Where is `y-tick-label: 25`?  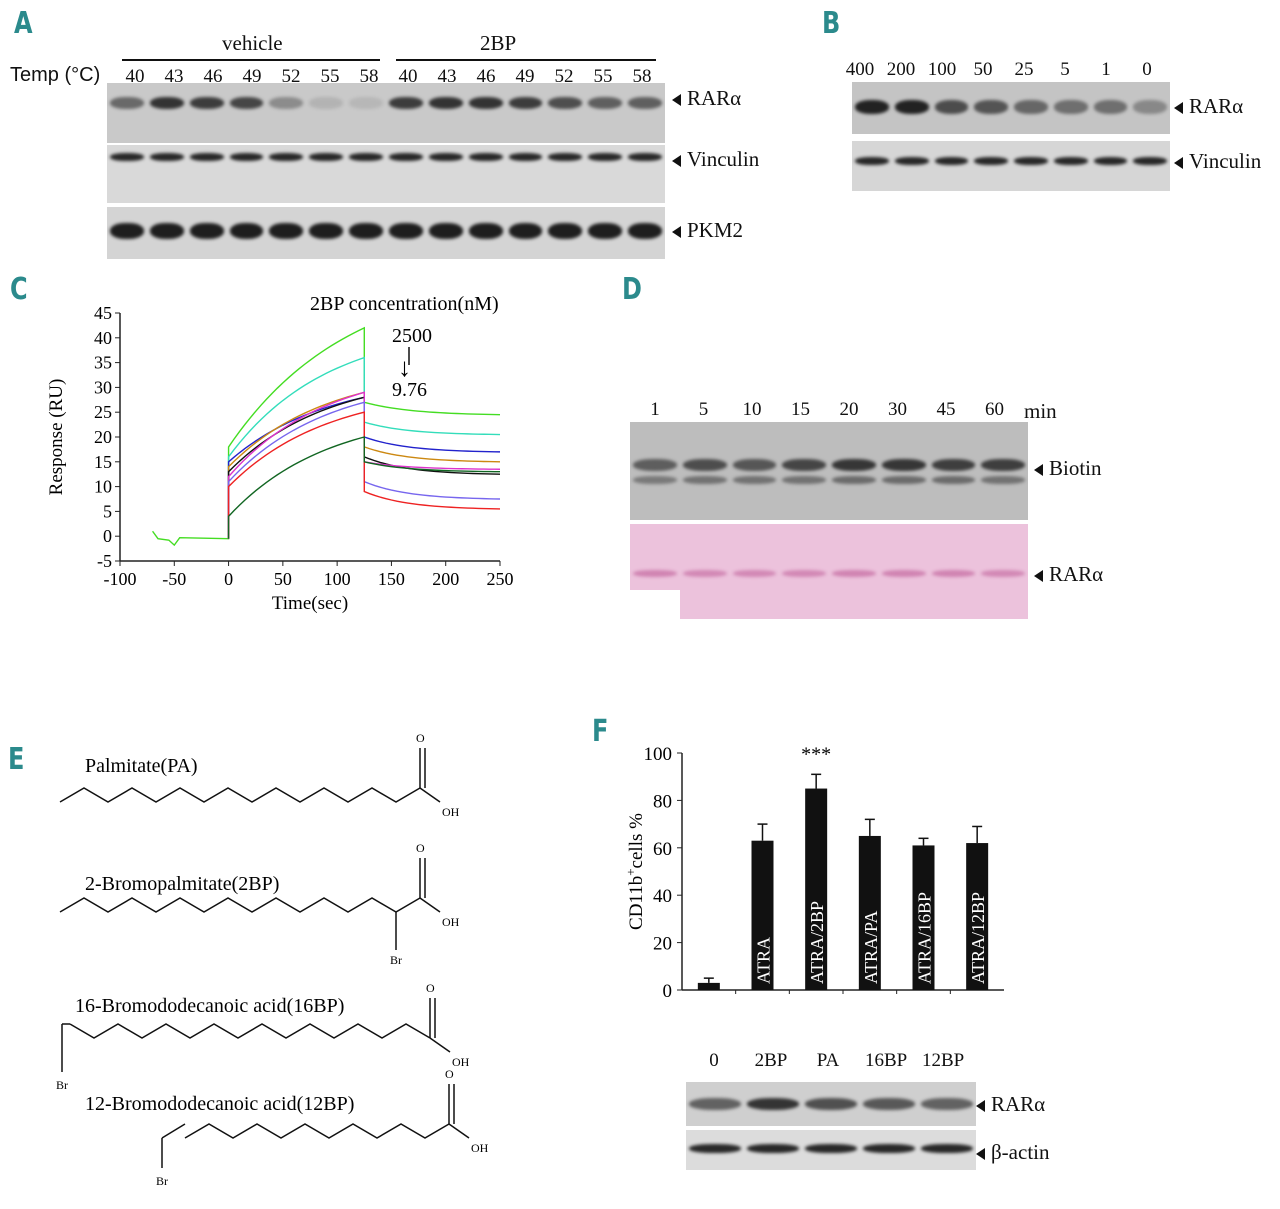
y-tick-label: 25 is located at coordinates (103, 412).